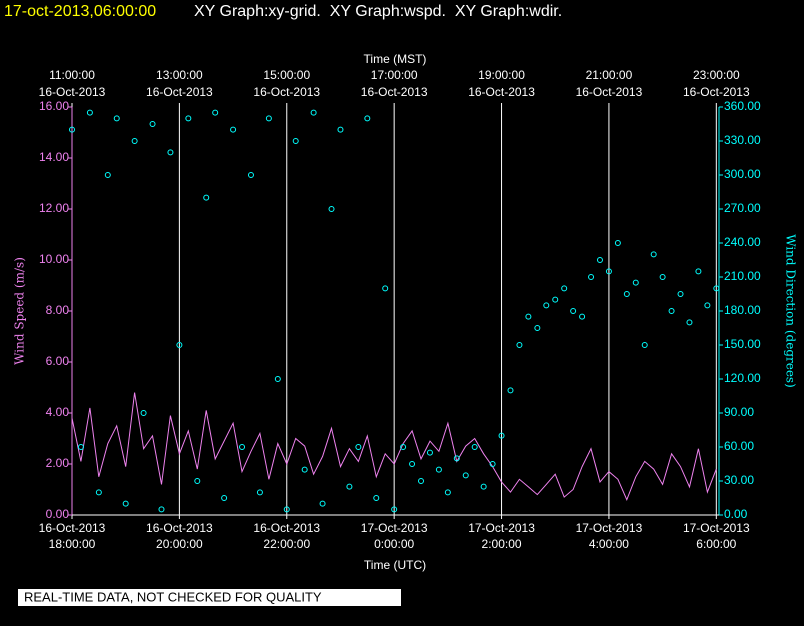 The height and width of the screenshot is (626, 804). Describe the element at coordinates (716, 544) in the screenshot. I see `x-tick-label: 6:00:00` at that location.